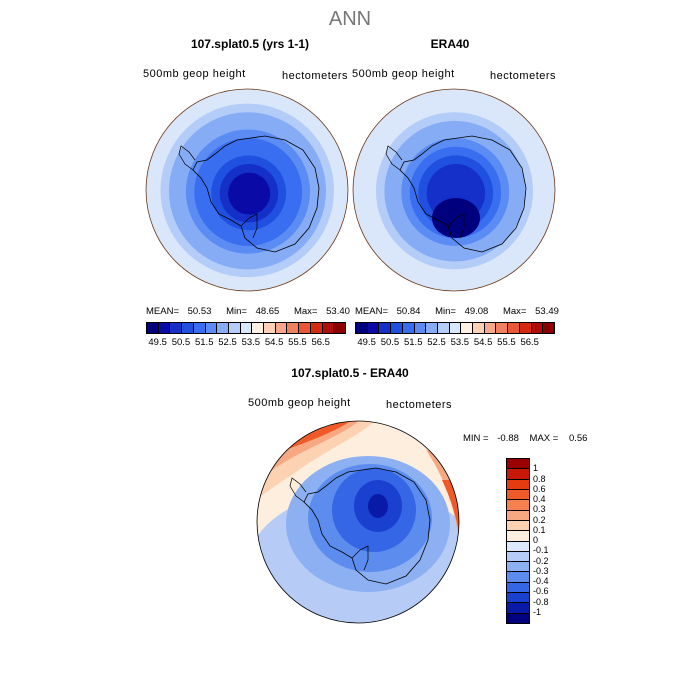 Image resolution: width=700 pixels, height=700 pixels. What do you see at coordinates (436, 342) in the screenshot?
I see `panel2-tick: 52.5` at bounding box center [436, 342].